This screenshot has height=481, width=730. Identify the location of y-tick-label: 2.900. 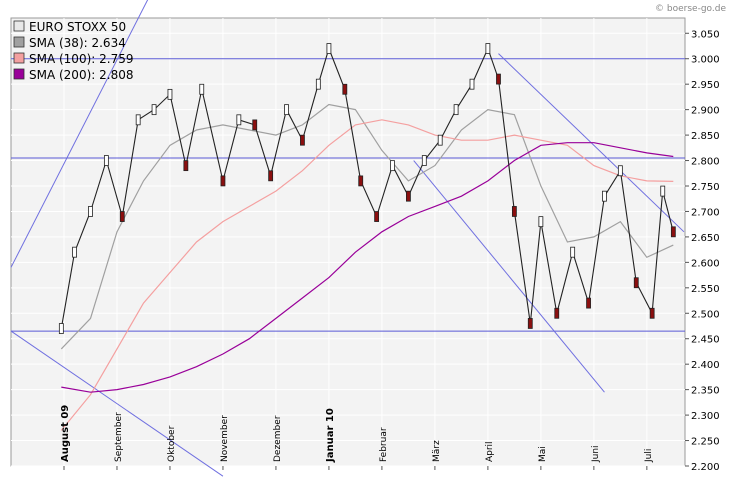
(705, 111).